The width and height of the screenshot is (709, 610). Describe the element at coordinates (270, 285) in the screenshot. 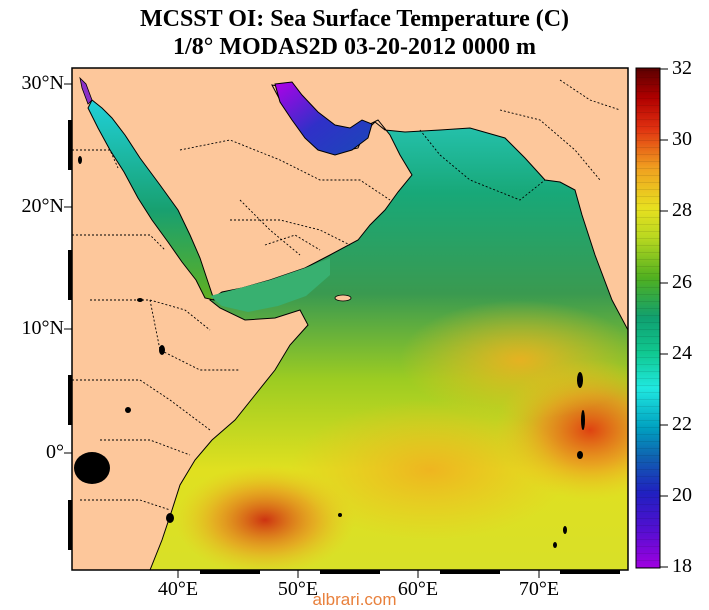

I see `gulf-of-aden` at that location.